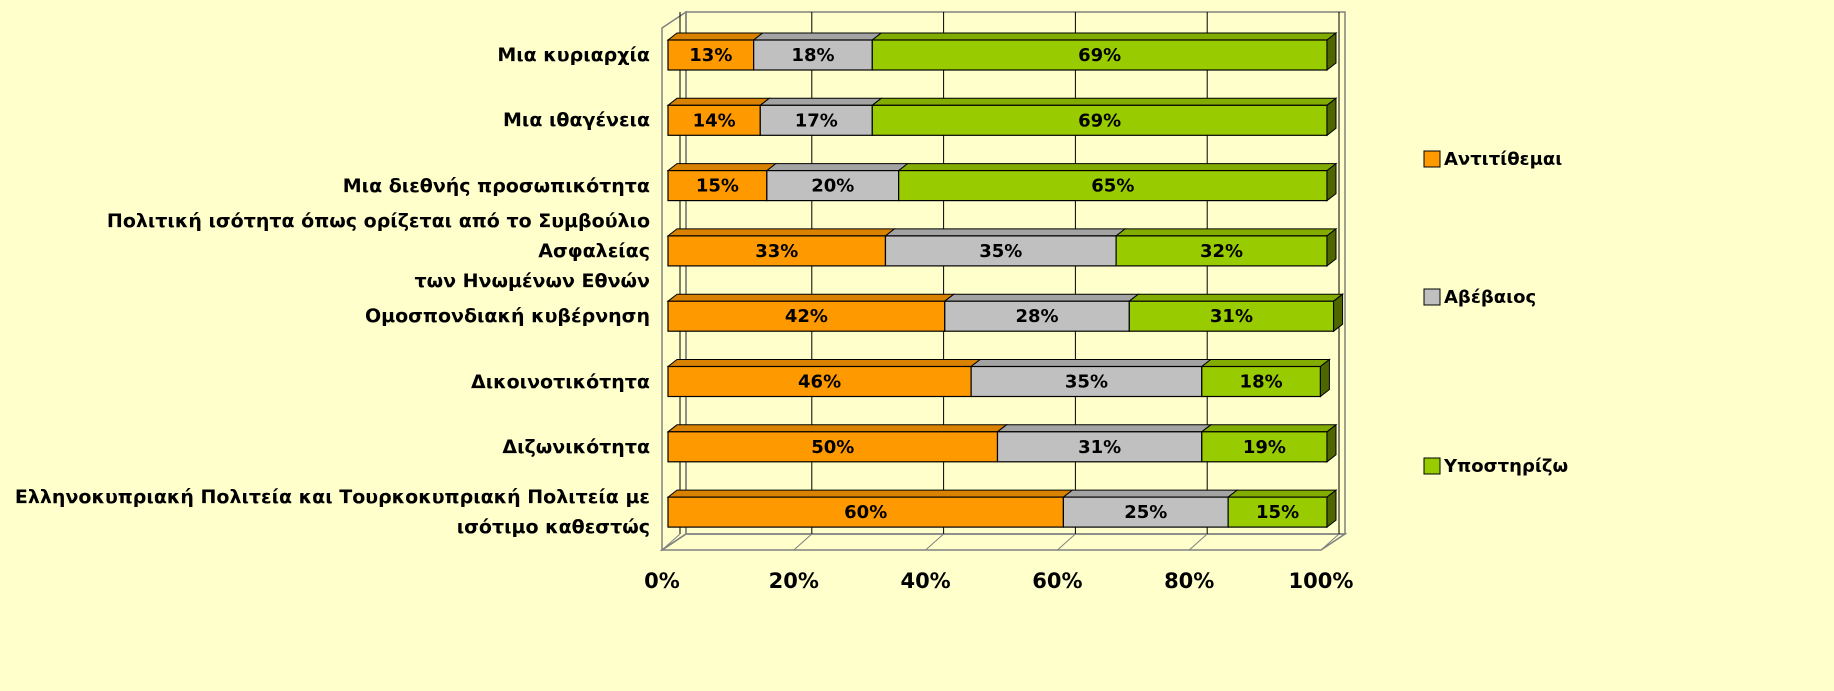  I want to click on floor, so click(1003, 542).